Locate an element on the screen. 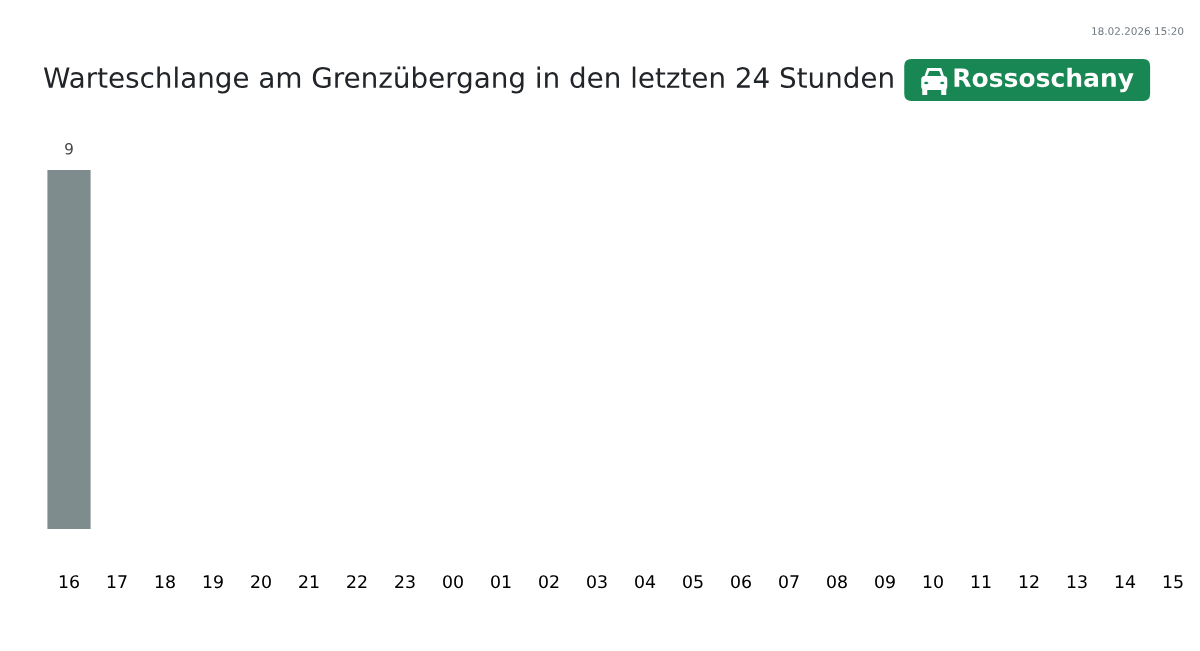  x-tick-label: 11 is located at coordinates (981, 582).